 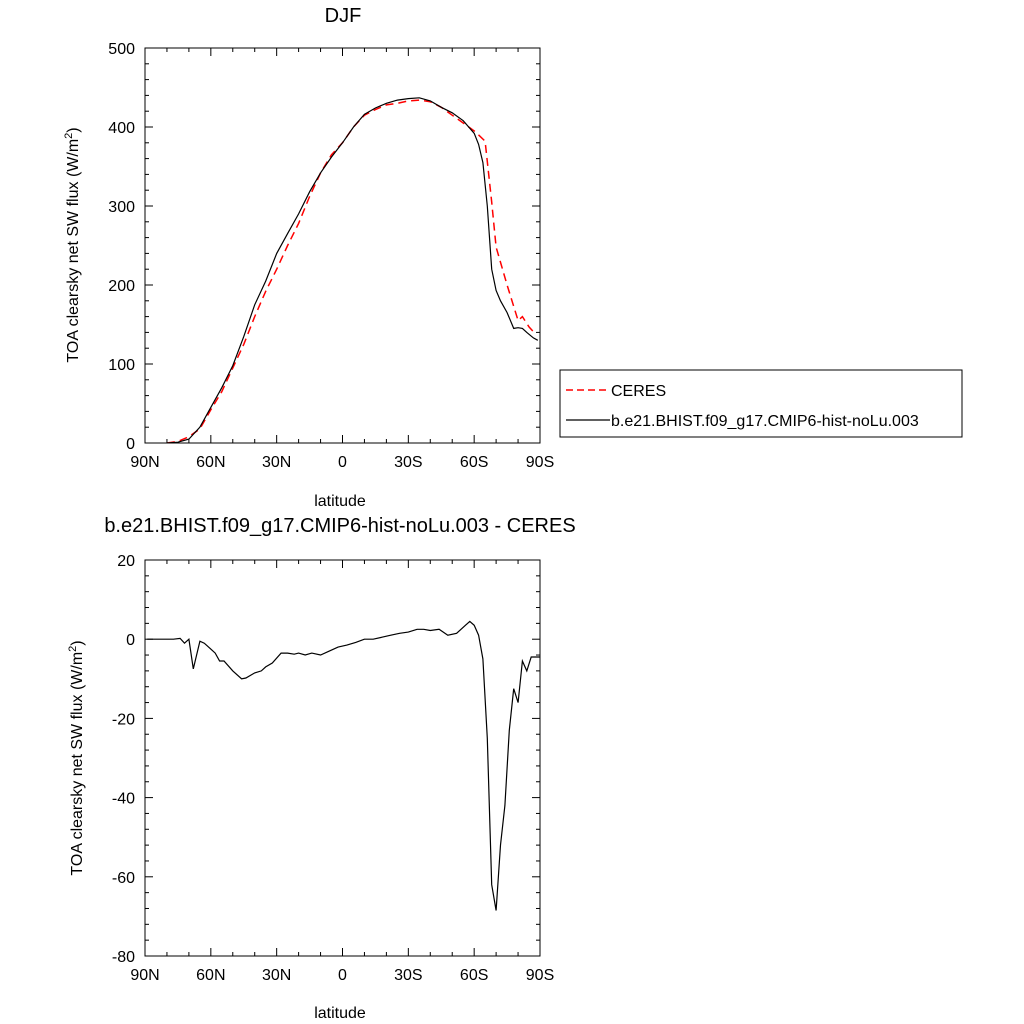 What do you see at coordinates (340, 501) in the screenshot?
I see `x-axis-label: latitude` at bounding box center [340, 501].